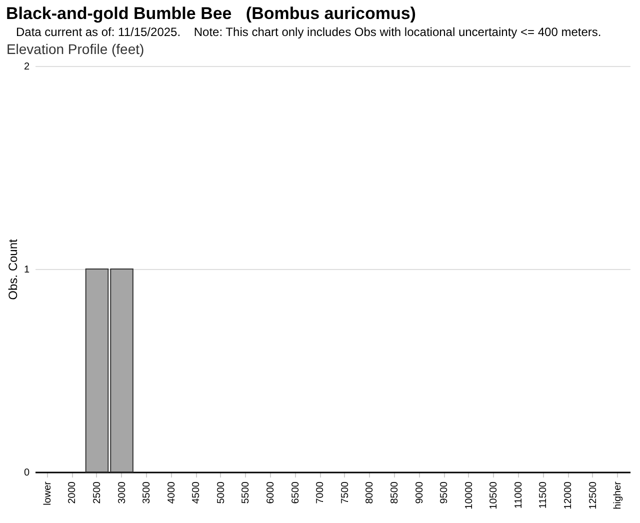 The image size is (640, 523). What do you see at coordinates (13, 269) in the screenshot?
I see `y-axis-title: Obs. Count` at bounding box center [13, 269].